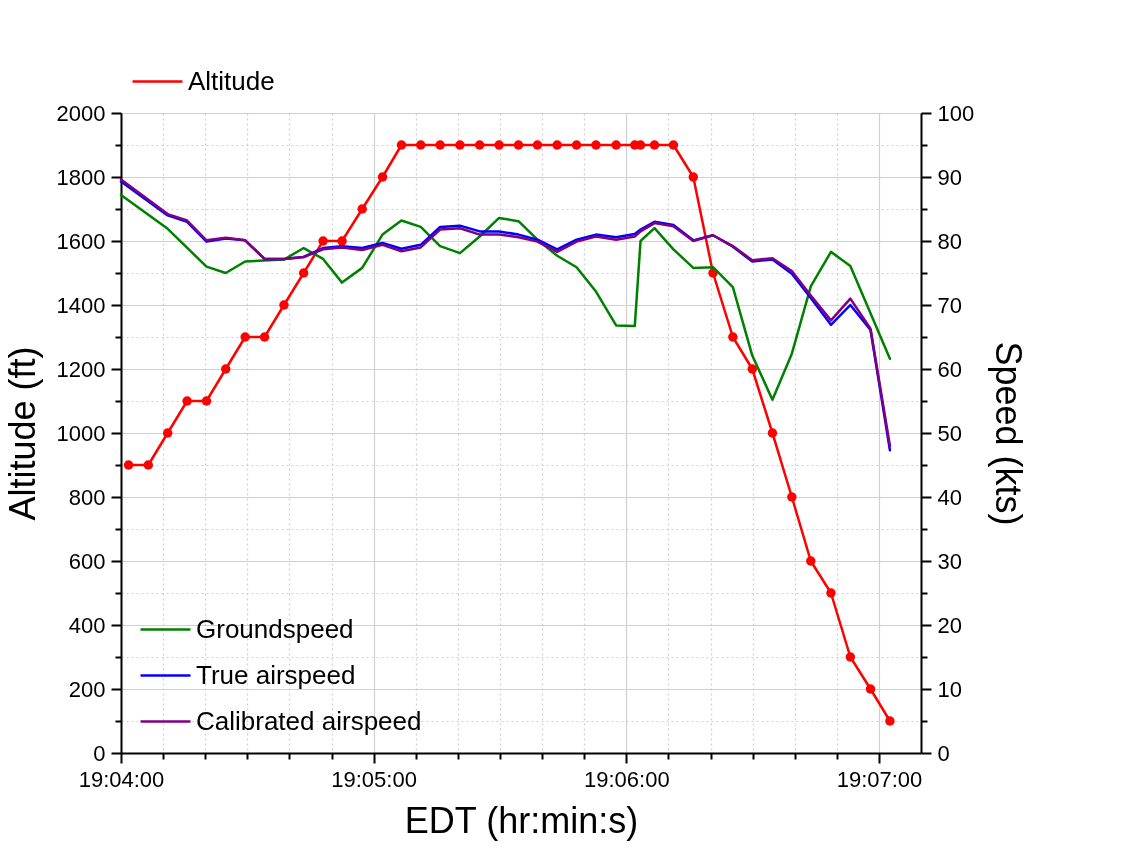 Image resolution: width=1138 pixels, height=858 pixels. What do you see at coordinates (121, 779) in the screenshot?
I see `x-tick-label: 19:04:00` at bounding box center [121, 779].